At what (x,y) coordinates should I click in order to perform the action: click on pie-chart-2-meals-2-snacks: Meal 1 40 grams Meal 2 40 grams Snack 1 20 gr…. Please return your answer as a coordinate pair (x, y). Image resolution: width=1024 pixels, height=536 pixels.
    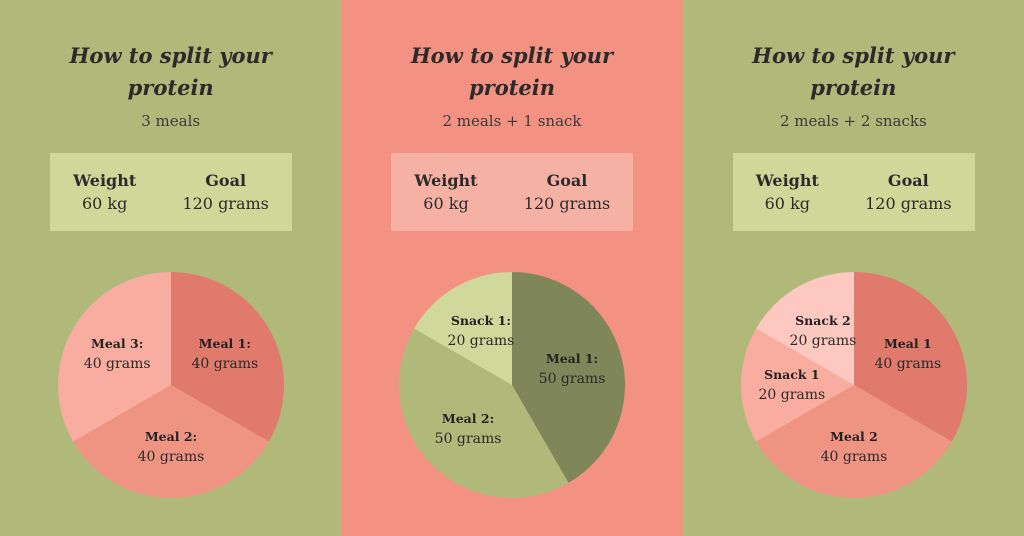
    Looking at the image, I should click on (853, 385).